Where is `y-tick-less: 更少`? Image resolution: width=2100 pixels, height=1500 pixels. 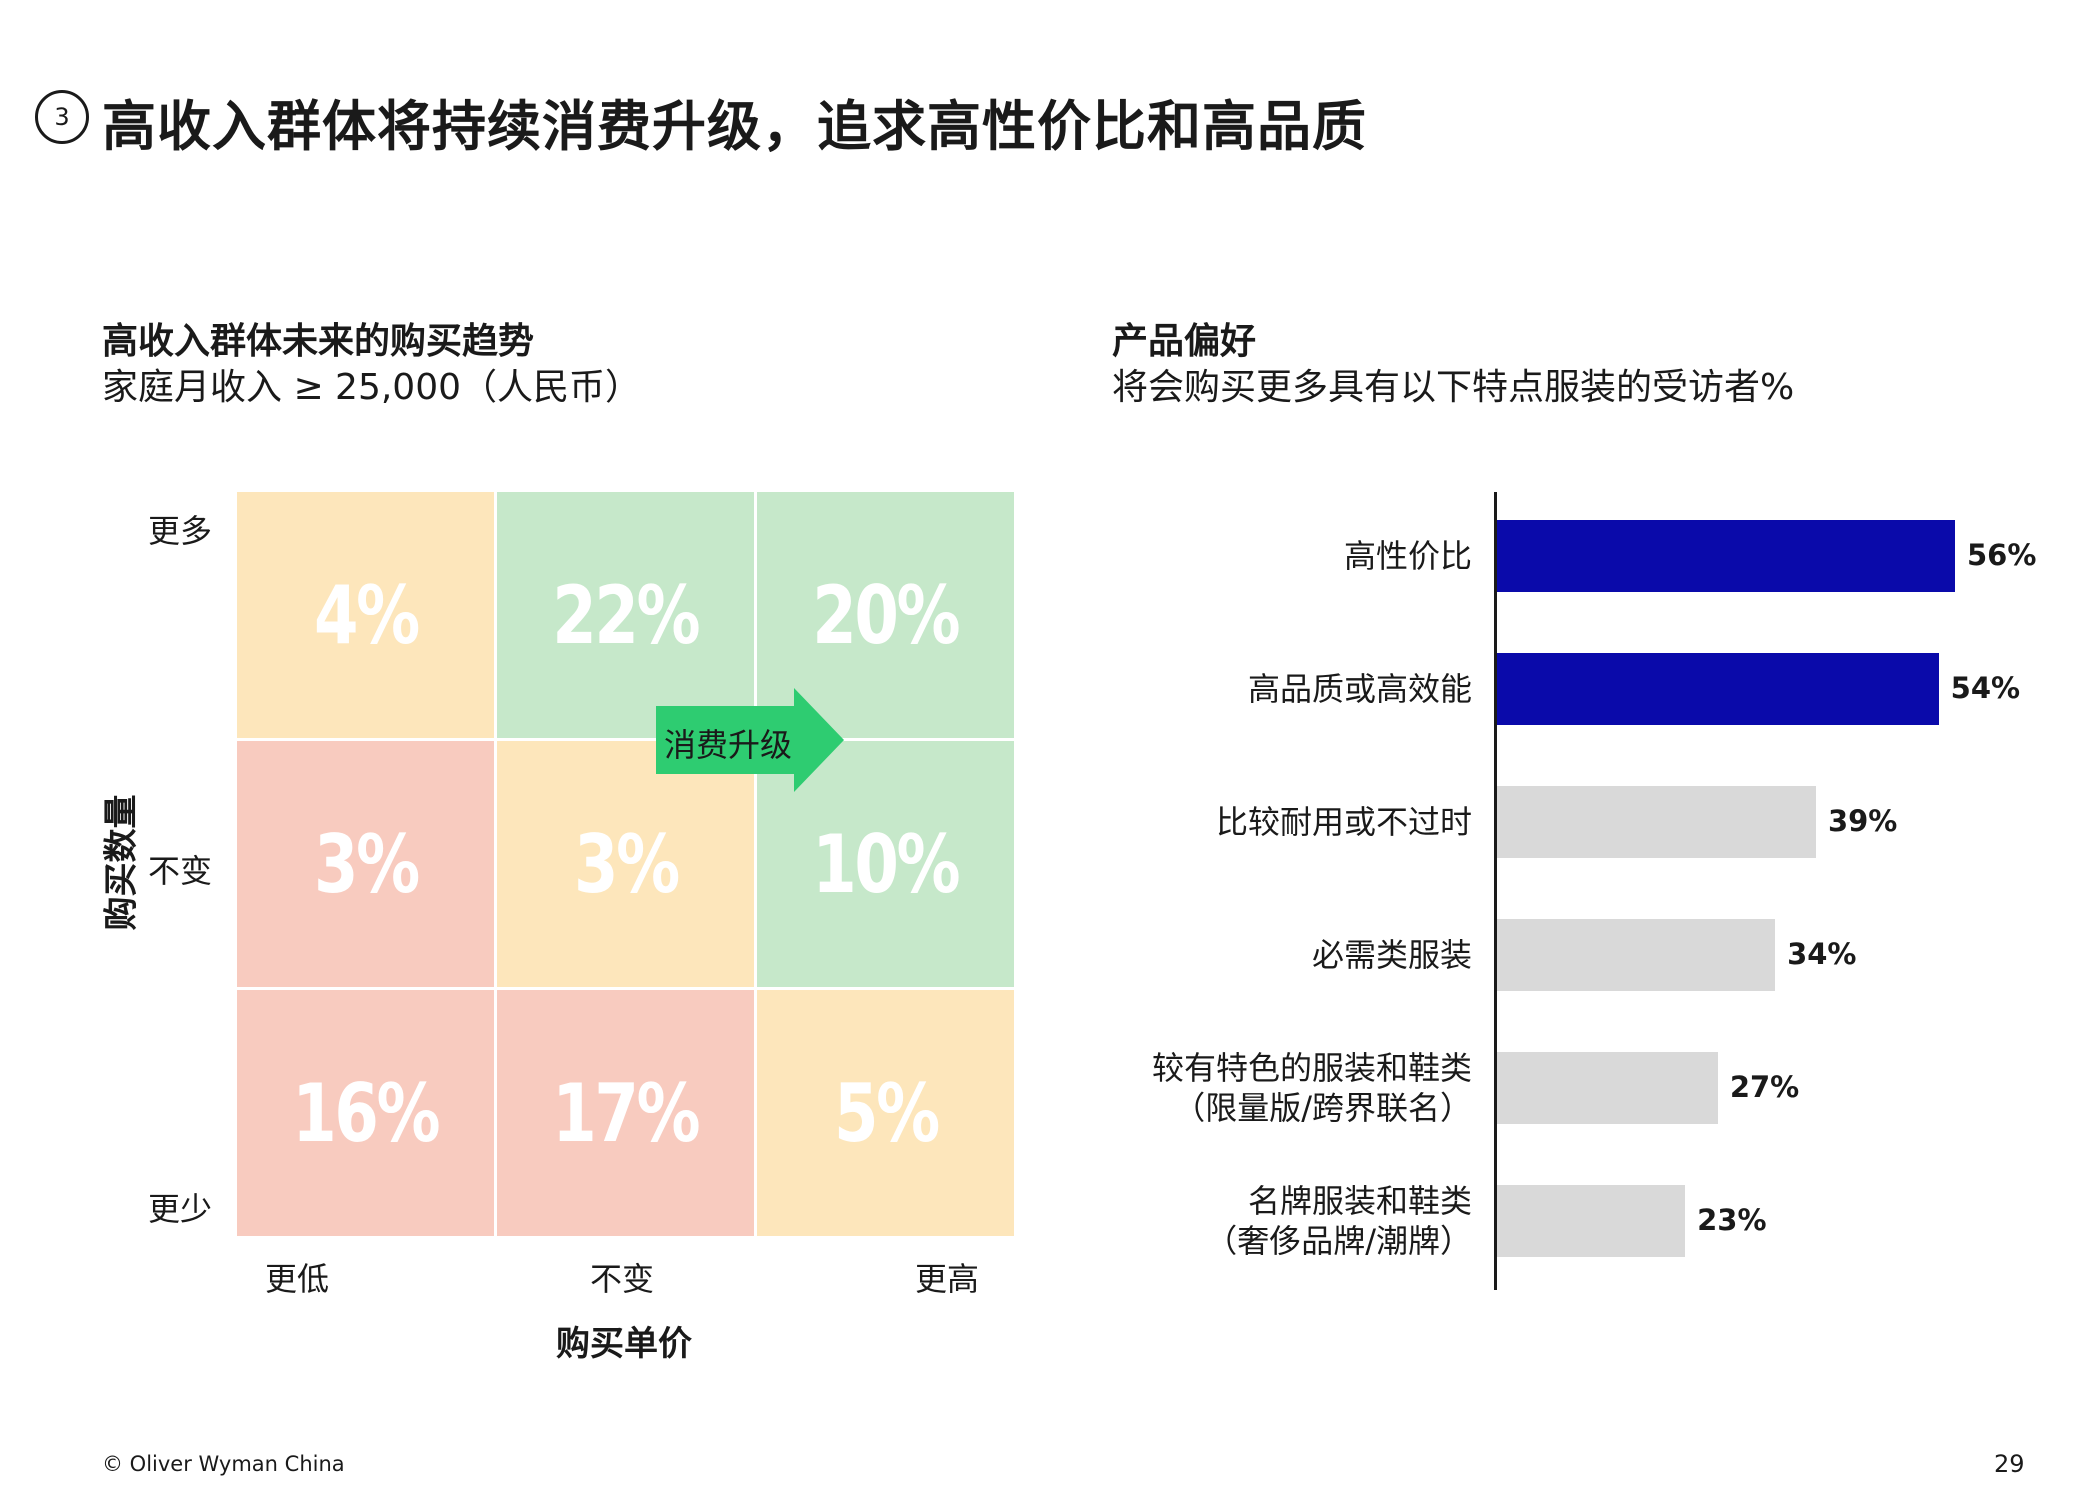 y-tick-less: 更少 is located at coordinates (180, 1209).